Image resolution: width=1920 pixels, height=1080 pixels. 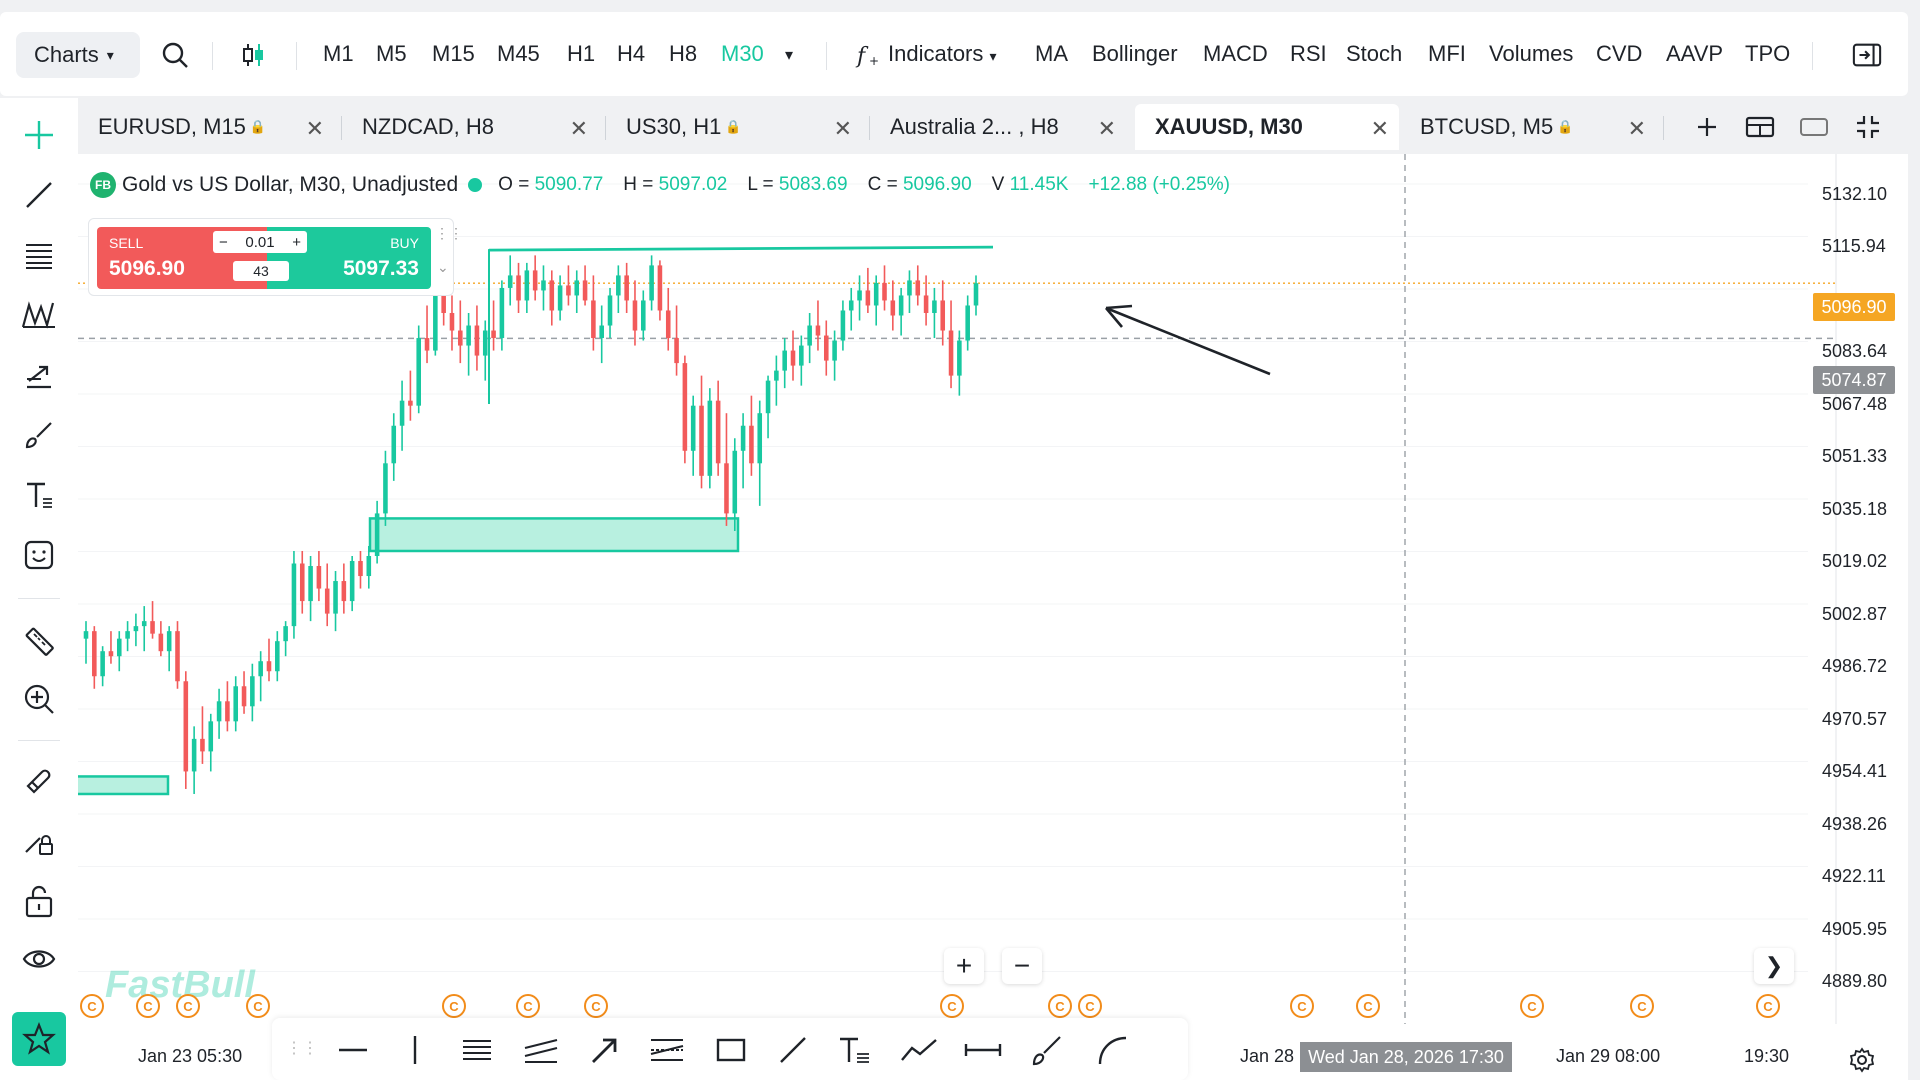 What do you see at coordinates (734, 127) in the screenshot?
I see `tab-us30: US30, H1 🔒 ✕` at bounding box center [734, 127].